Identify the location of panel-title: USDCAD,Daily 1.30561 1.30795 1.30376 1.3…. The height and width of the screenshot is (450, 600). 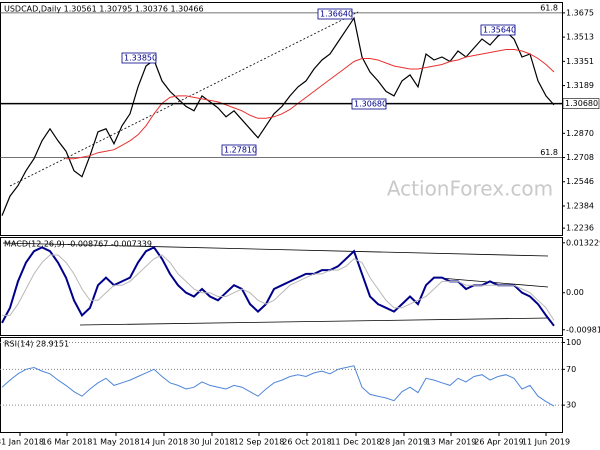
(104, 9).